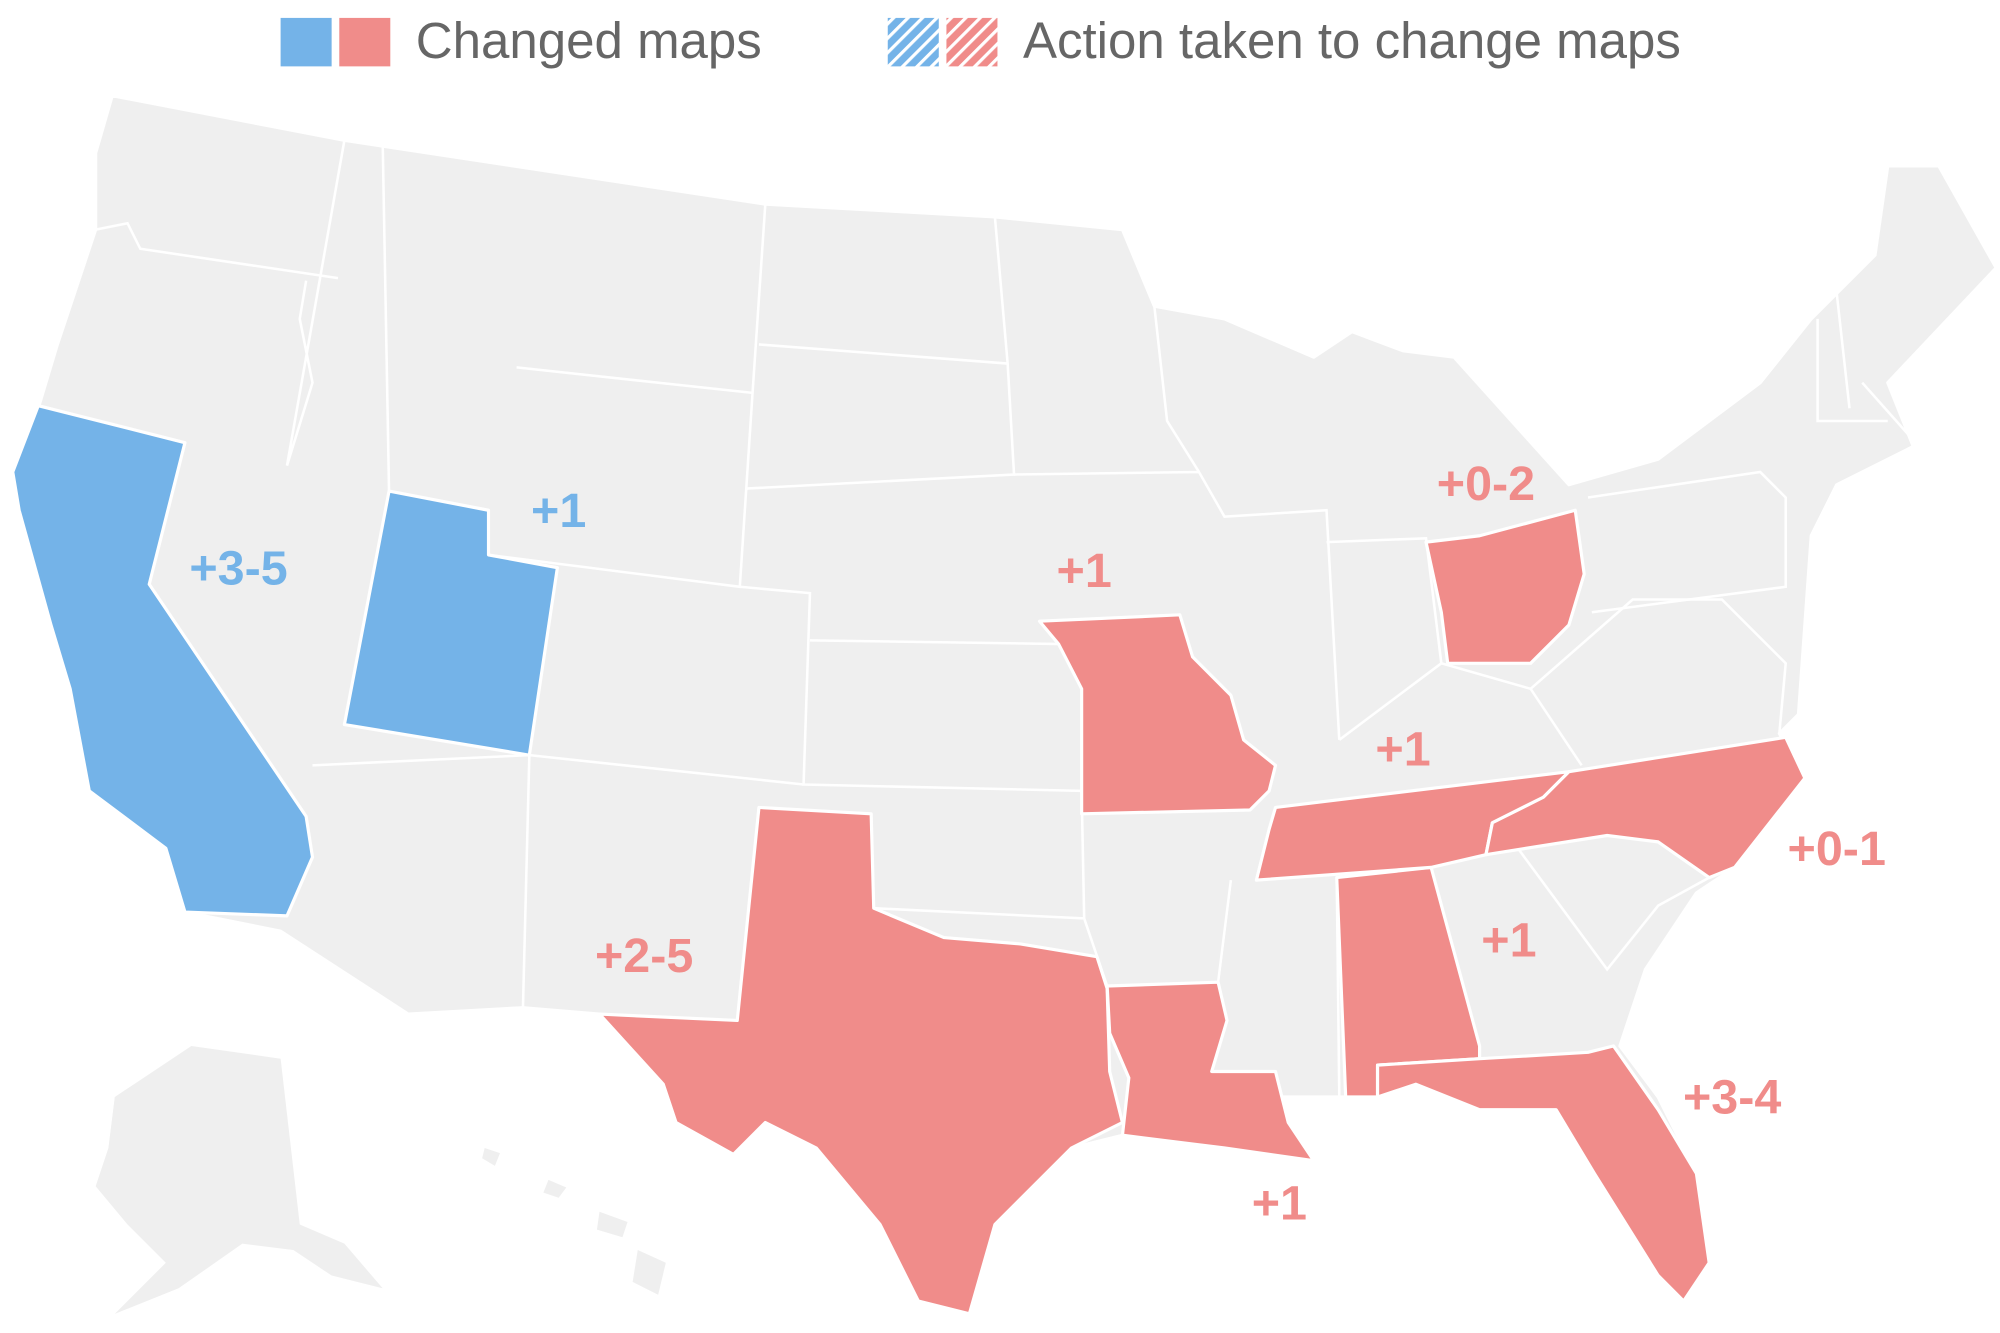 This screenshot has width=2000, height=1333. What do you see at coordinates (1486, 484) in the screenshot?
I see `seat-label: +0-2` at bounding box center [1486, 484].